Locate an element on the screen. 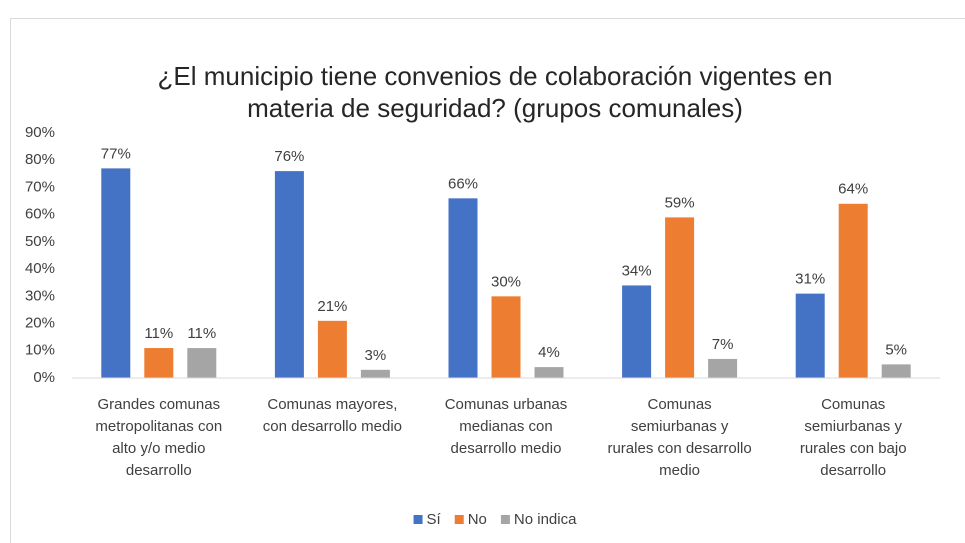 The width and height of the screenshot is (965, 543). data-label: 5% is located at coordinates (896, 349).